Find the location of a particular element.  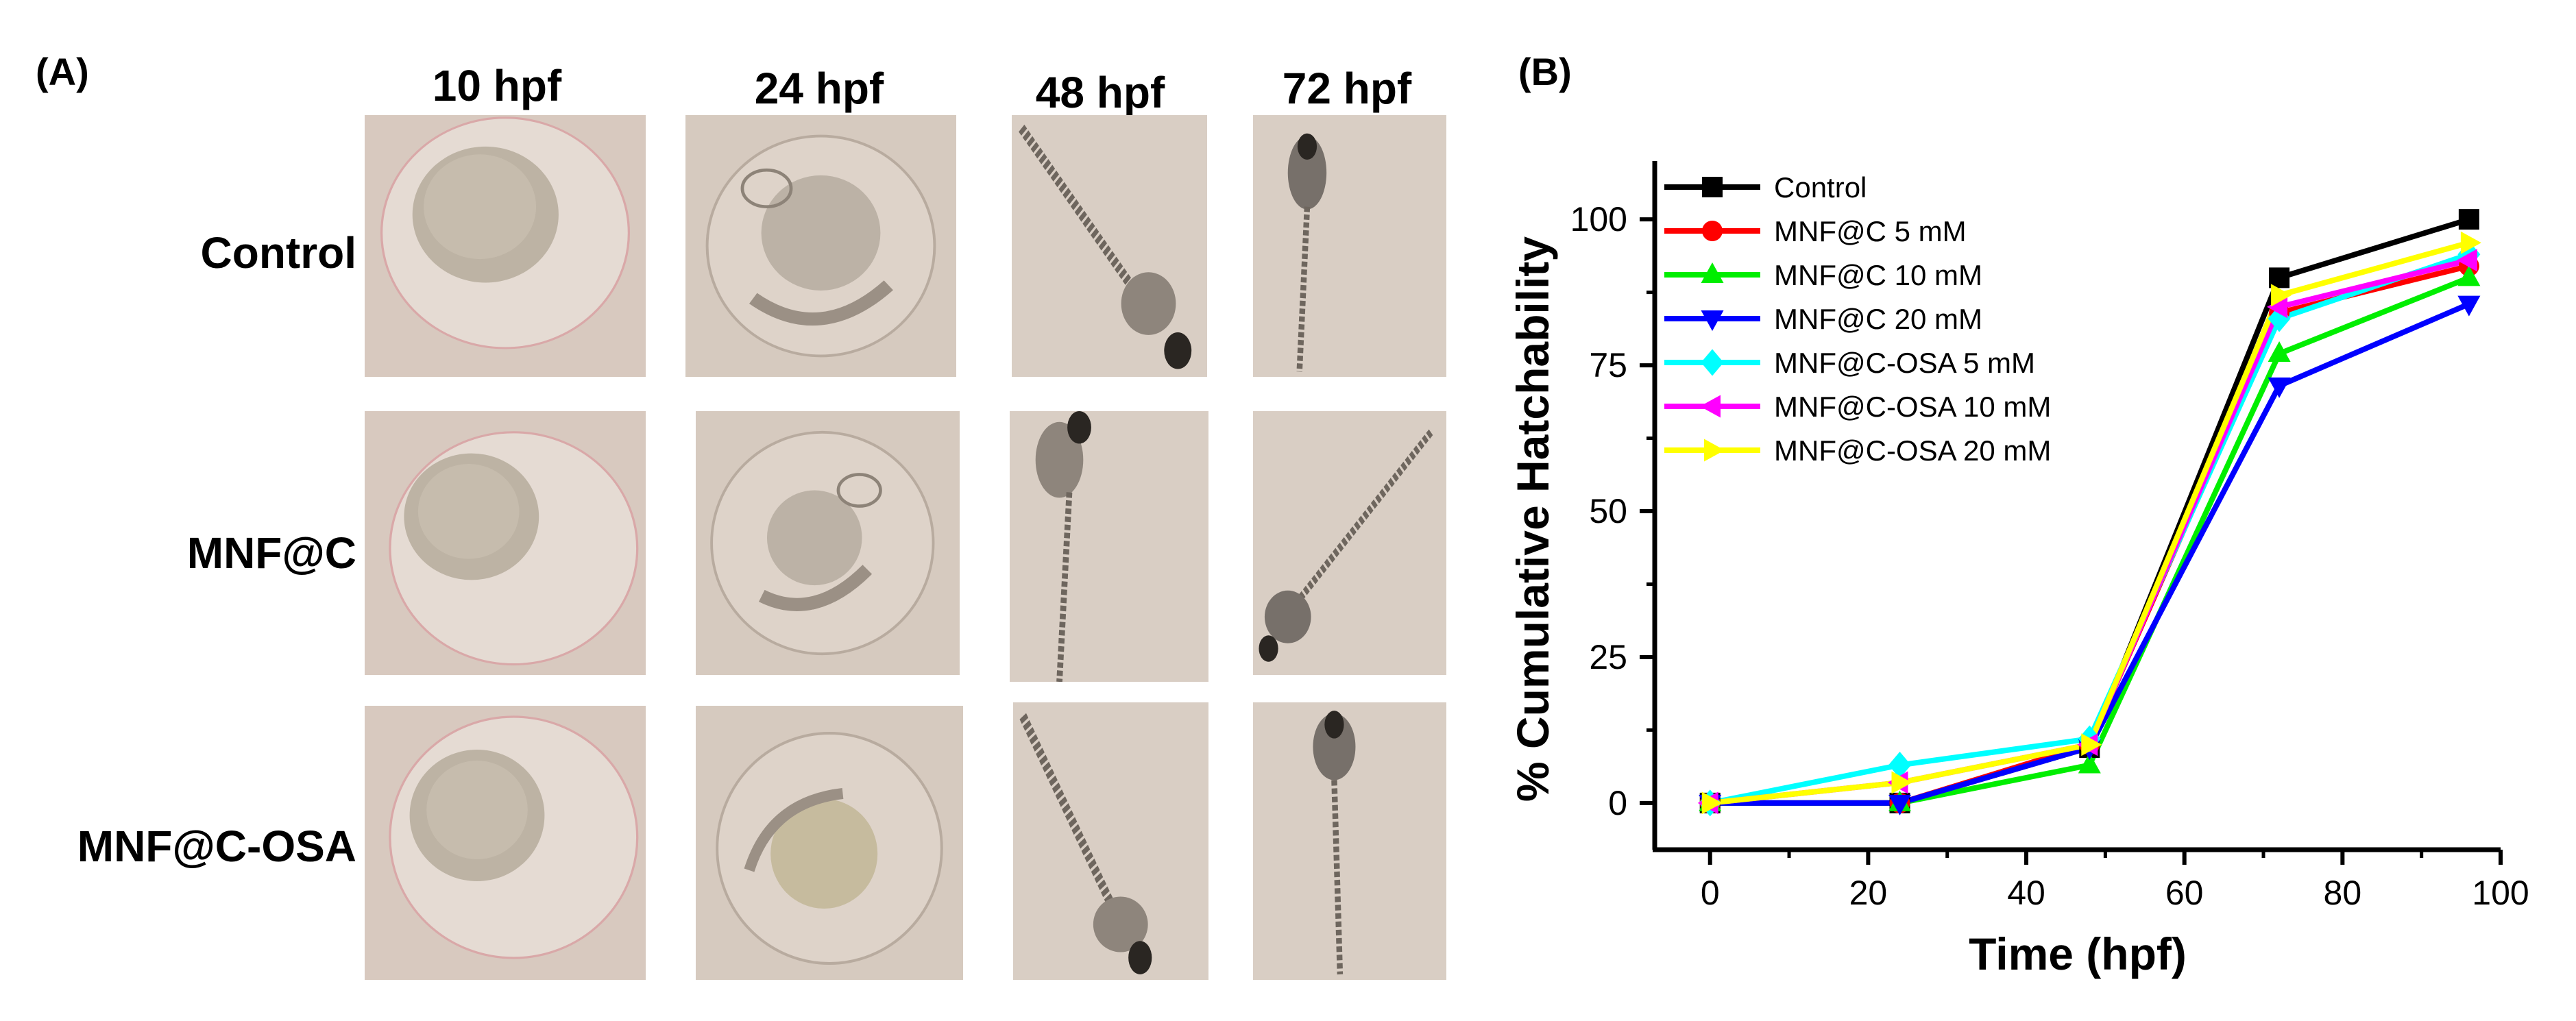

legend-label-3: MNF@C 20 mM is located at coordinates (1878, 319).